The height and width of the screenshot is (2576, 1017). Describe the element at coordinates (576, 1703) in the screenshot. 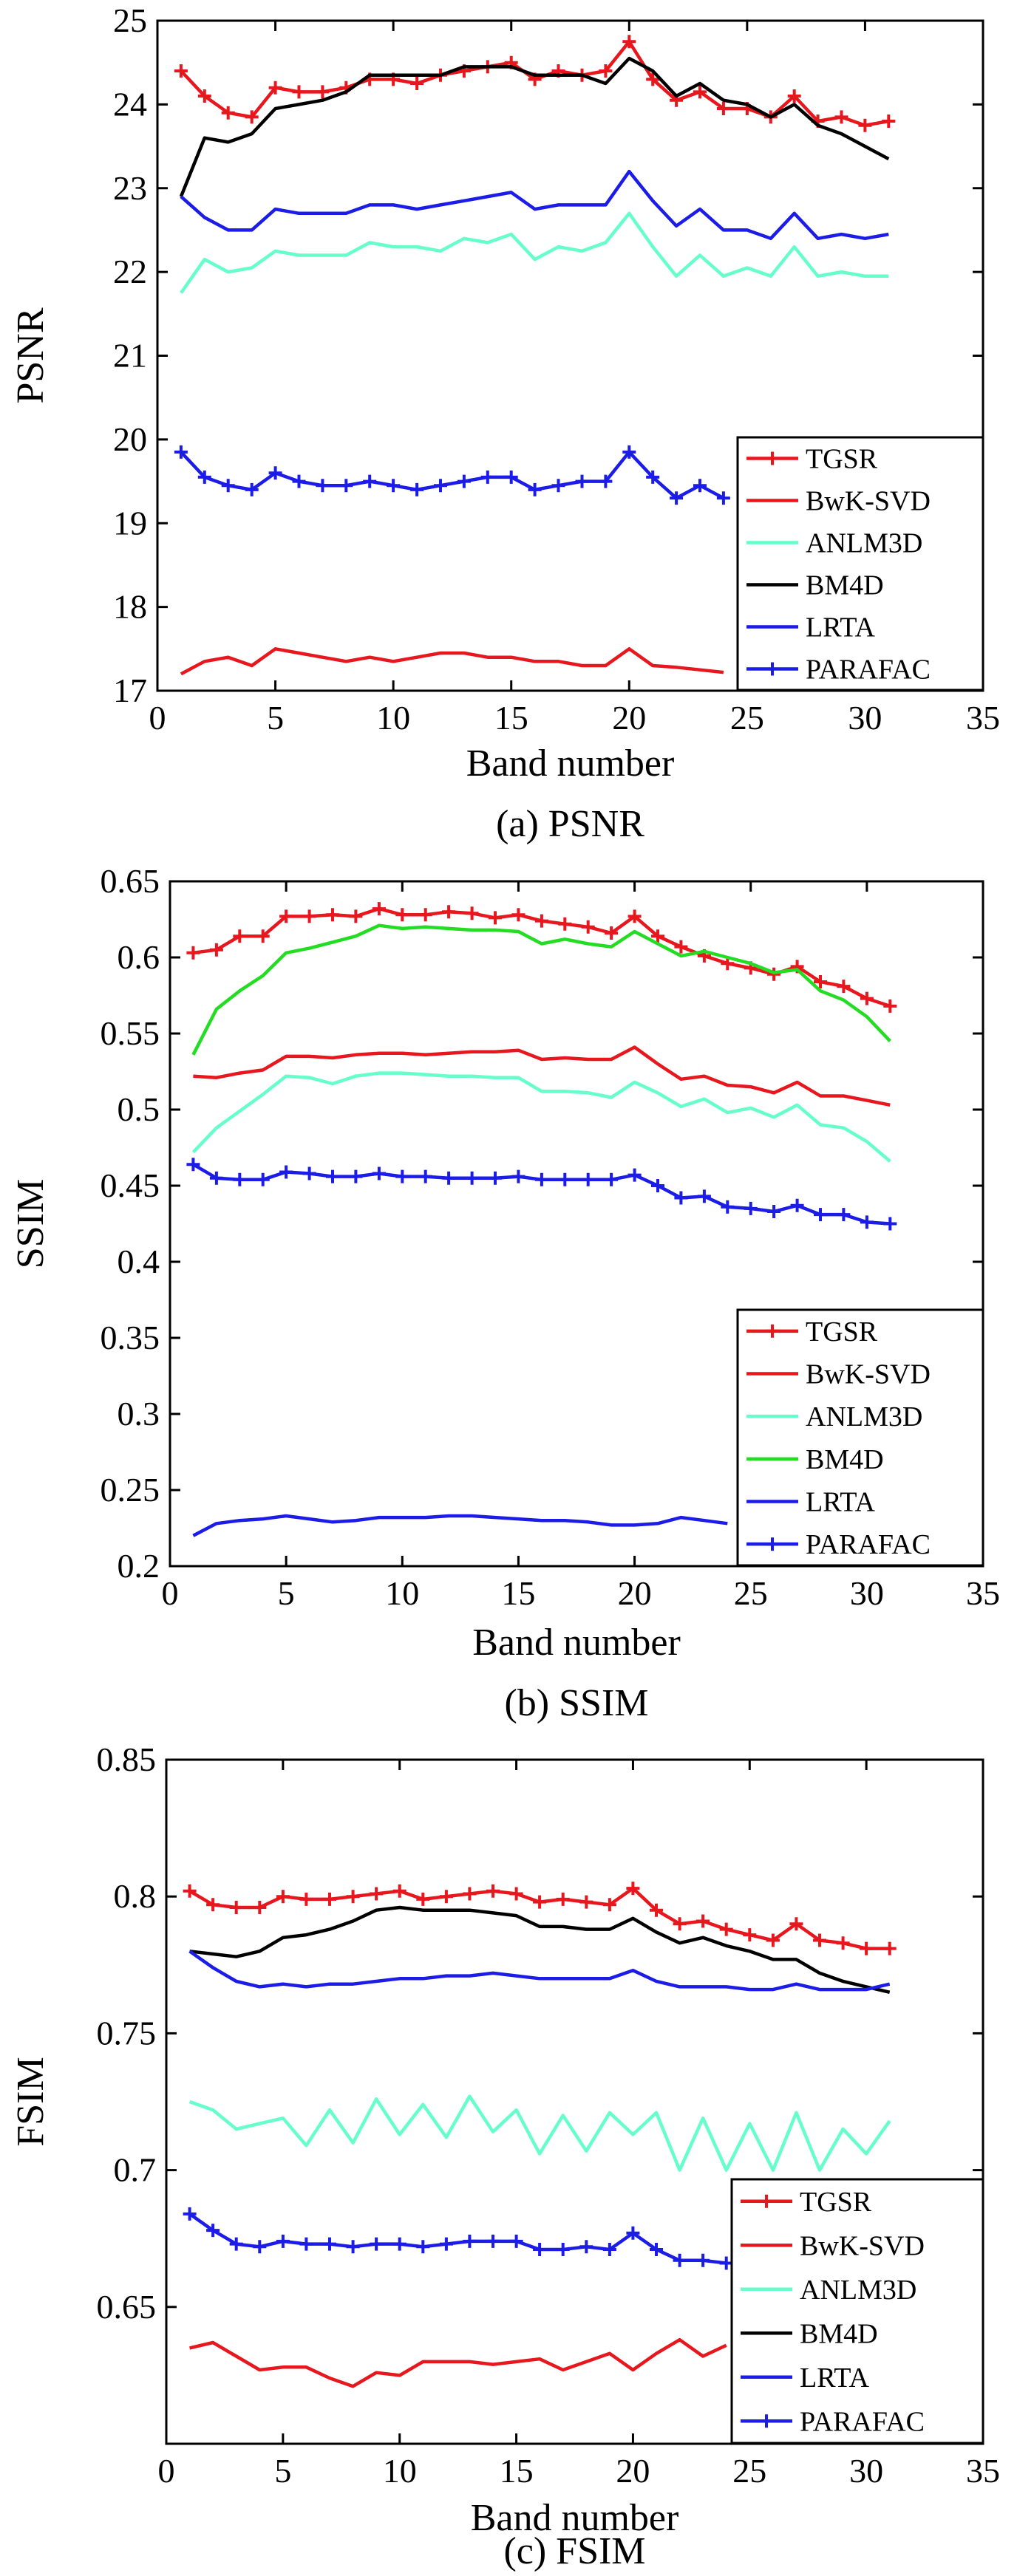

I see `panel-caption: (b) SSIM` at that location.